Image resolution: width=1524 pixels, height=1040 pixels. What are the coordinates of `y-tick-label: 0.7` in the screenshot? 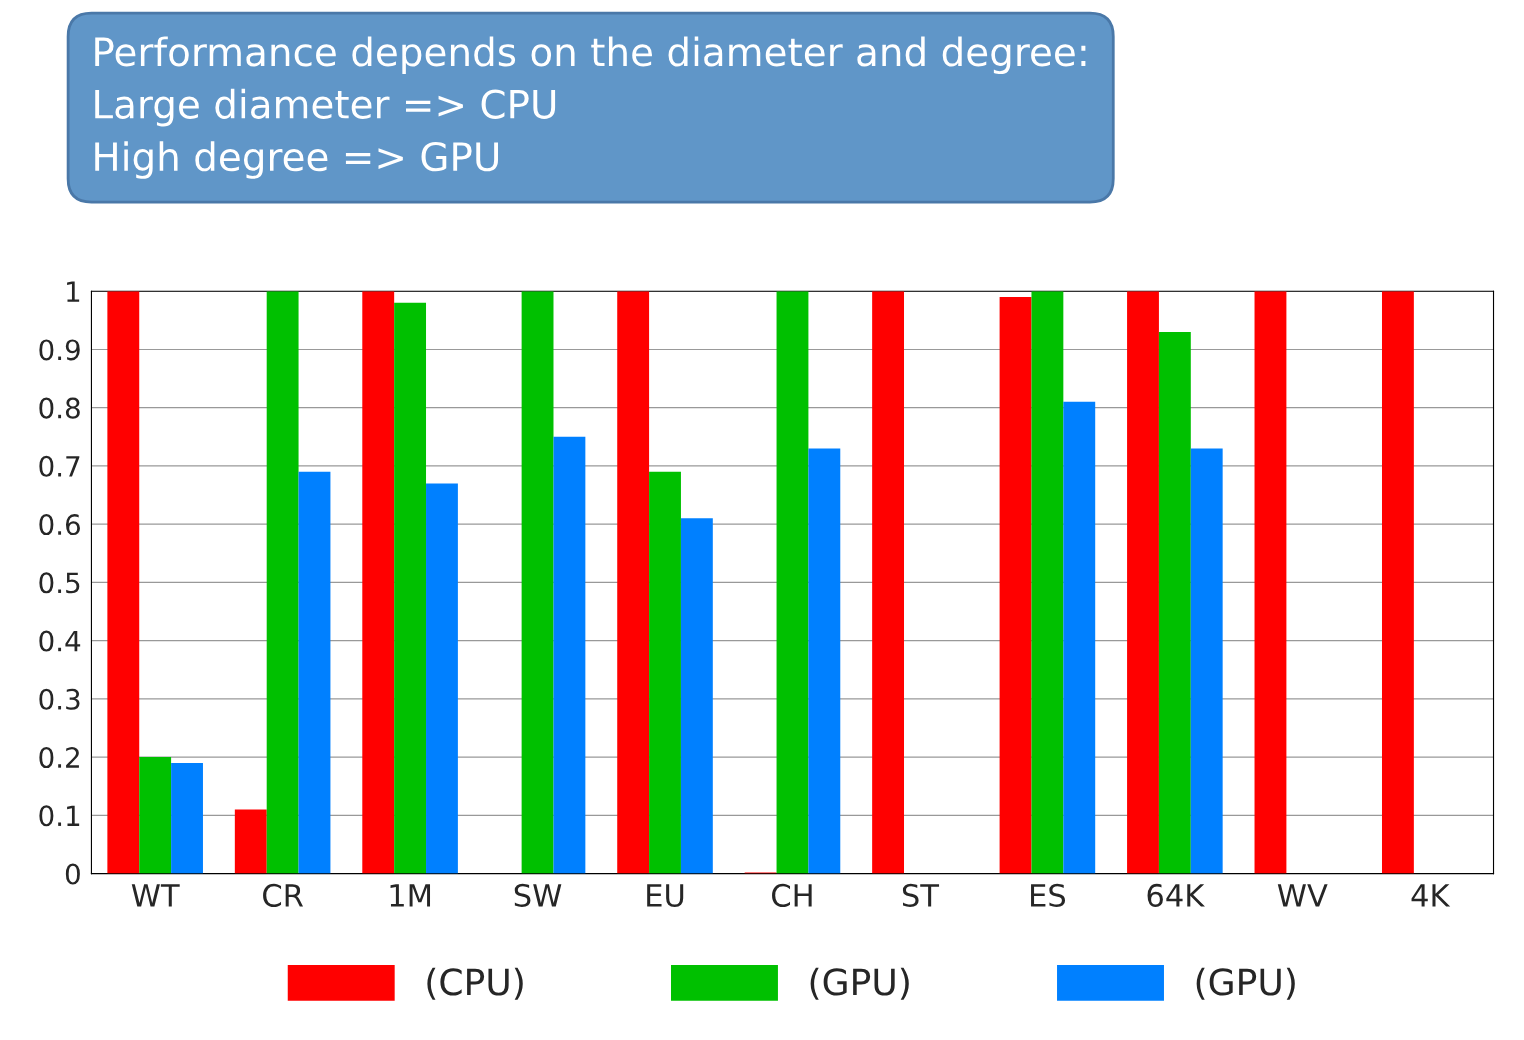 It's located at (59, 466).